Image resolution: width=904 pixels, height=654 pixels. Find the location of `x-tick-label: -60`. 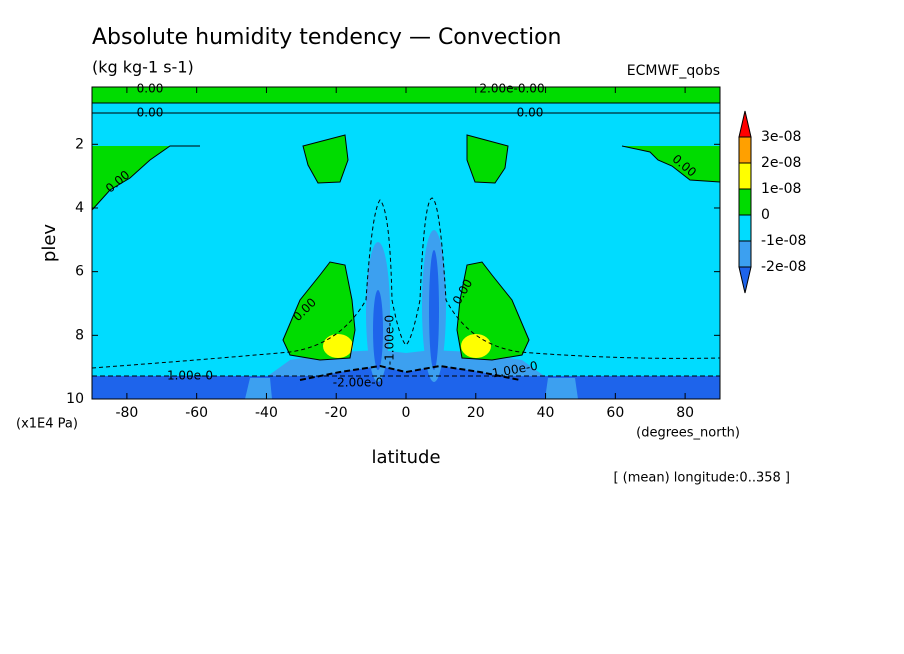

x-tick-label: -60 is located at coordinates (196, 413).